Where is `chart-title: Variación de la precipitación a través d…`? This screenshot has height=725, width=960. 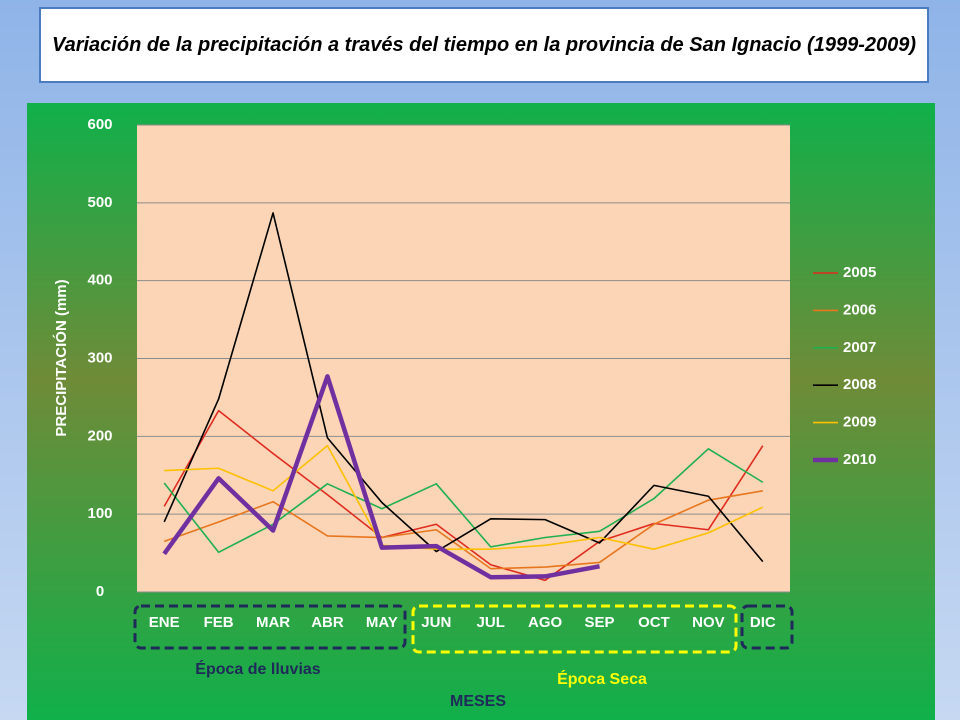 chart-title: Variación de la precipitación a través d… is located at coordinates (484, 45).